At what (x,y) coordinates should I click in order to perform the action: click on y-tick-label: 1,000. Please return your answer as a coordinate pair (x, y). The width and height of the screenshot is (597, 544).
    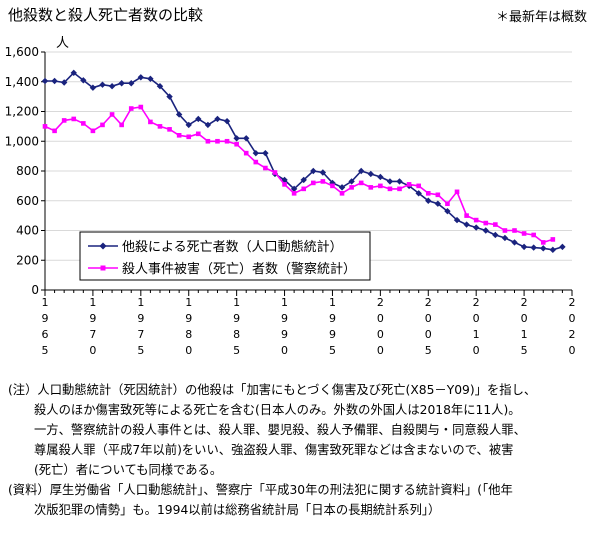
    Looking at the image, I should click on (22, 141).